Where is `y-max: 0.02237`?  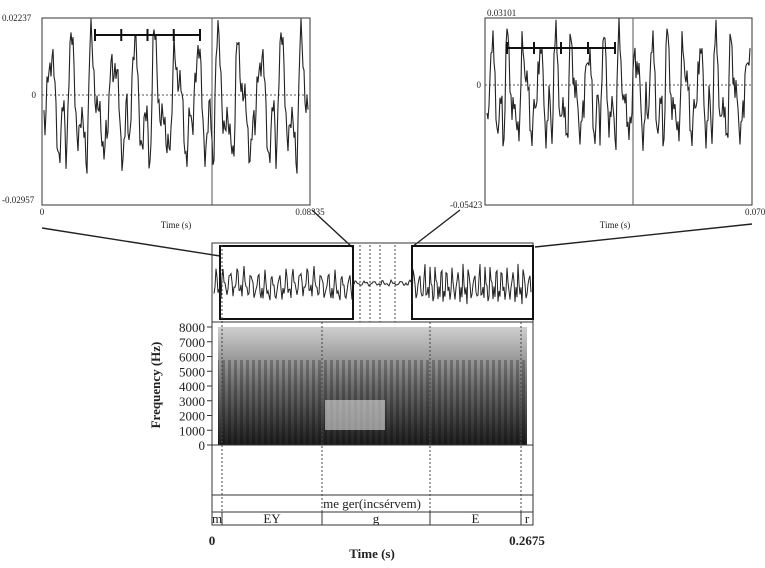 y-max: 0.02237 is located at coordinates (17, 18).